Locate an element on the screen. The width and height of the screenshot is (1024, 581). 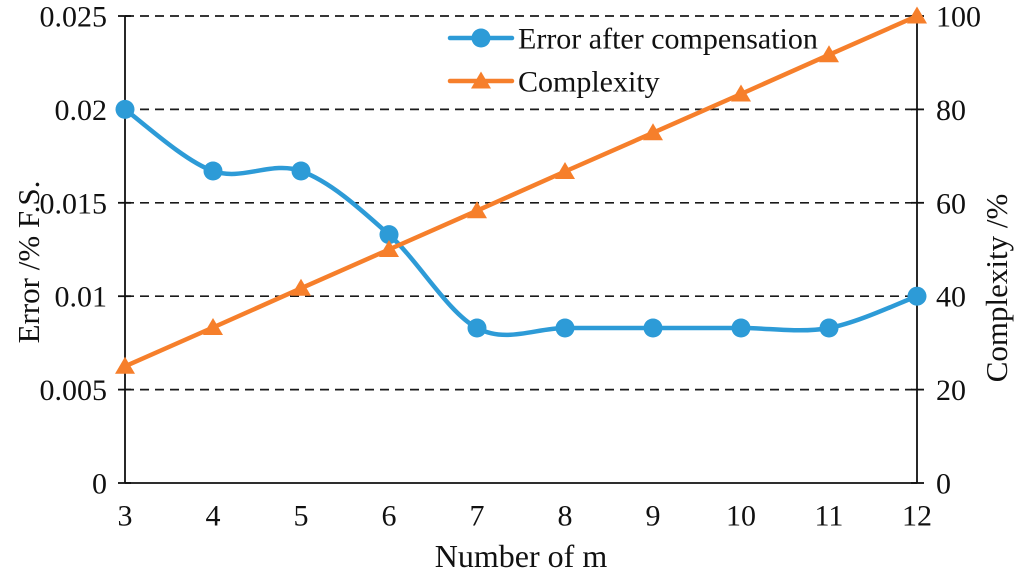
x-tick-label: 12 is located at coordinates (917, 516).